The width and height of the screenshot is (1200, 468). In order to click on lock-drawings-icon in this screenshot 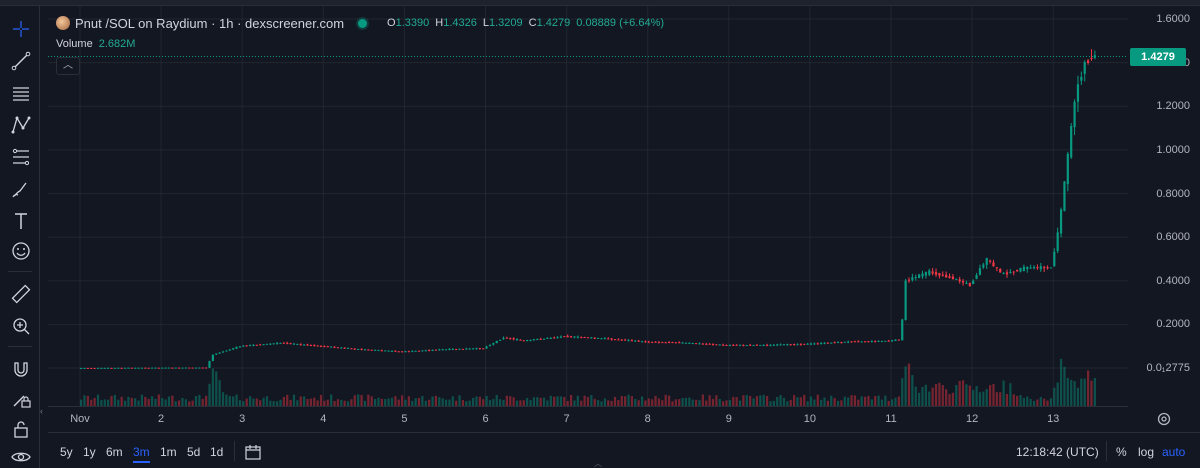, I will do `click(21, 399)`.